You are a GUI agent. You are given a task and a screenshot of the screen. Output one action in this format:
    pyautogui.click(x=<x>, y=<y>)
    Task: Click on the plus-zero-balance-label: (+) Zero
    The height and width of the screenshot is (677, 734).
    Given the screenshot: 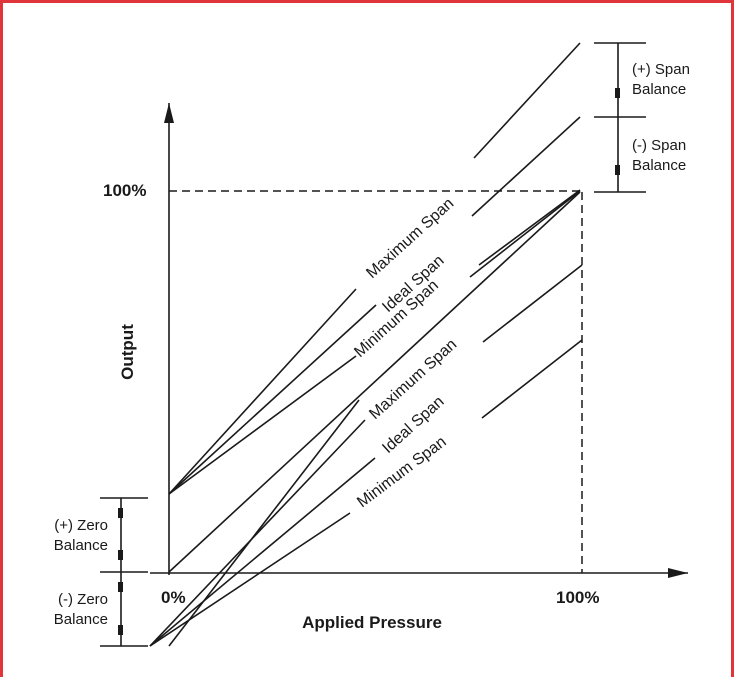 What is the action you would take?
    pyautogui.click(x=81, y=525)
    